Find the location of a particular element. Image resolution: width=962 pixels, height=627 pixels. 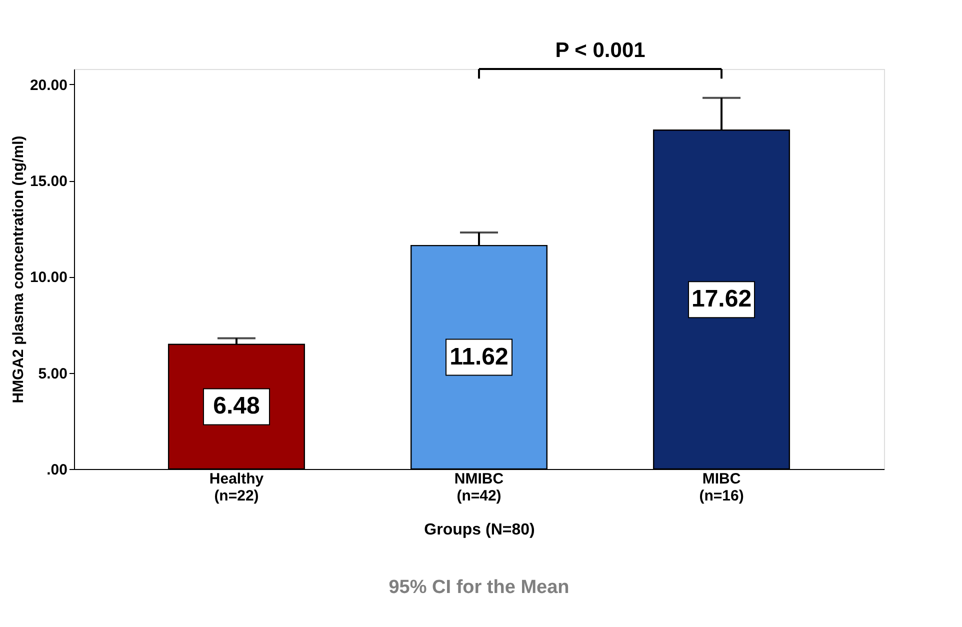

y-tick-label: .00 is located at coordinates (57, 470).